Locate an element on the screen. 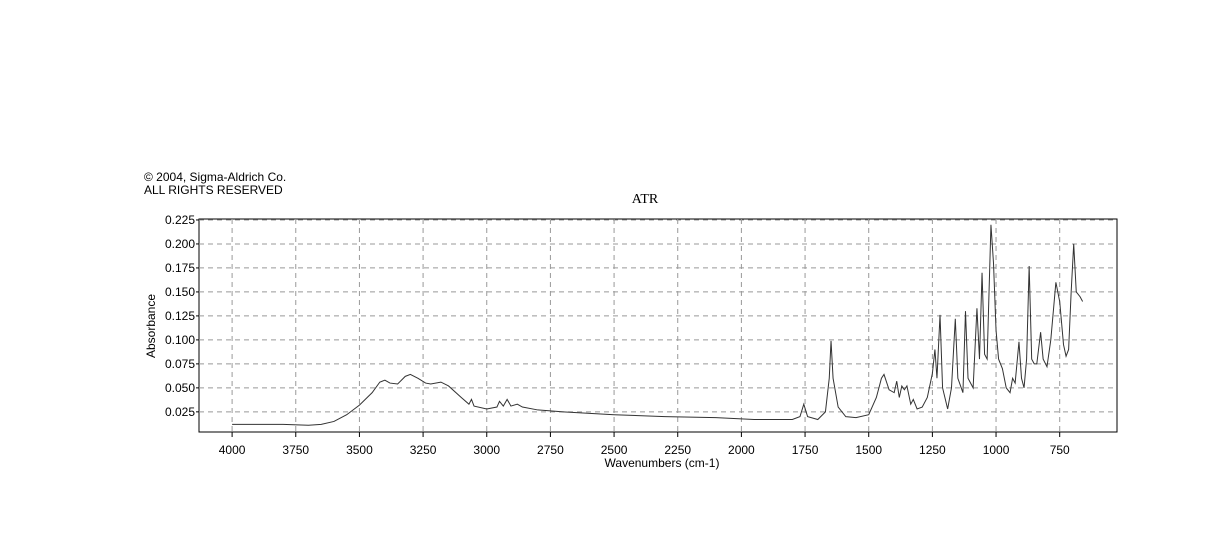 This screenshot has width=1218, height=533. y-tick-label: 0.100 is located at coordinates (180, 340).